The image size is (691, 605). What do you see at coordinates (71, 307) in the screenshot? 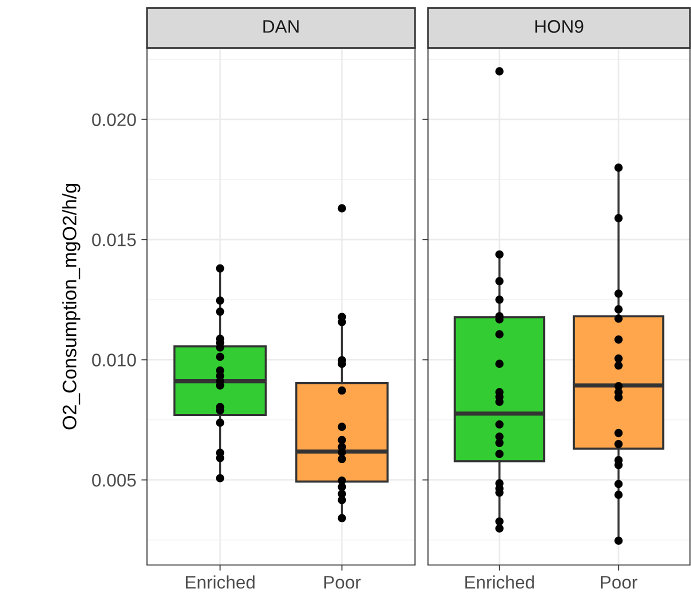
I see `y-axis-title: O2_Consumption_mgO2/h/g` at bounding box center [71, 307].